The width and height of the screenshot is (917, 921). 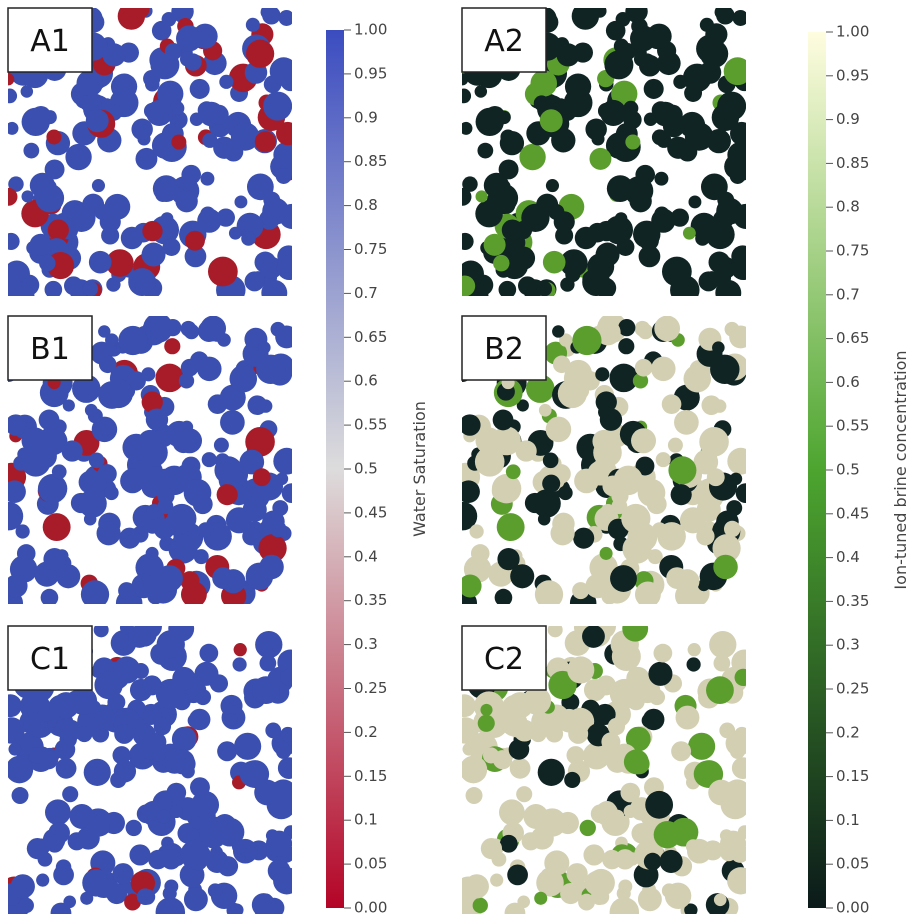 I want to click on tick-label: 0.7, so click(x=366, y=293).